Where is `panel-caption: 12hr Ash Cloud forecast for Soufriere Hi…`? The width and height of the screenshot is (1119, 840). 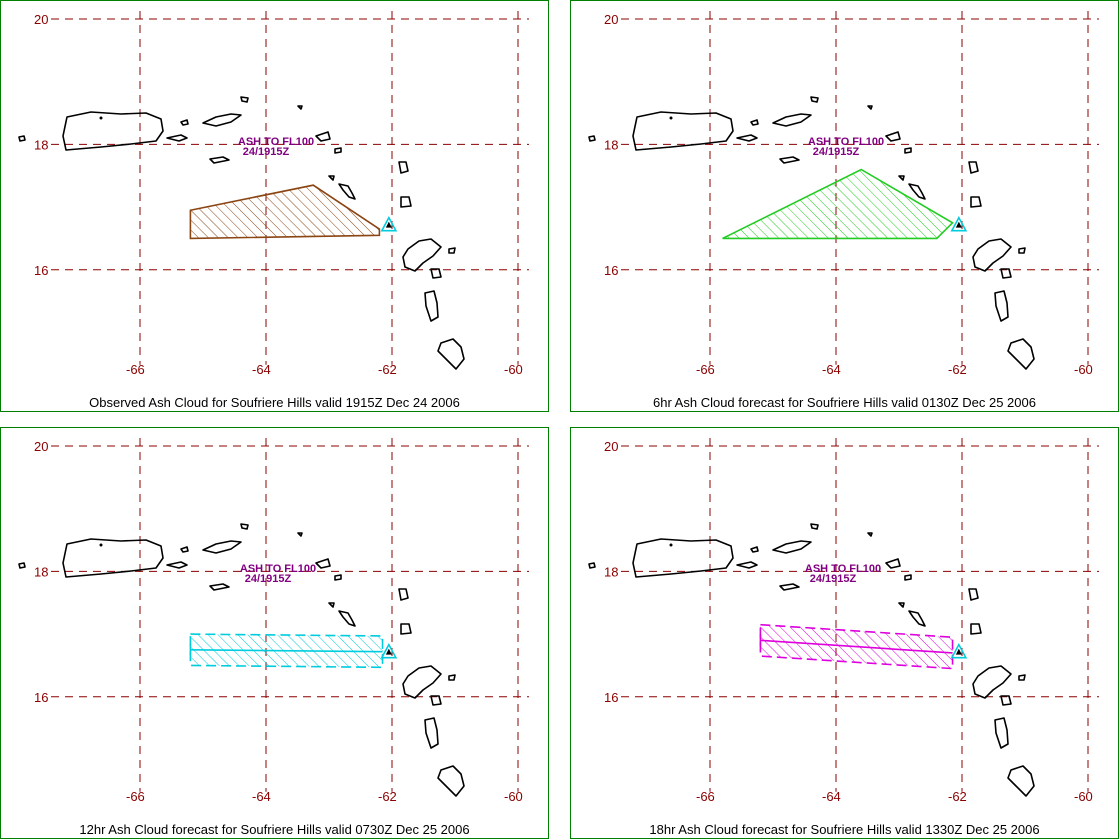 panel-caption: 12hr Ash Cloud forecast for Soufriere Hi… is located at coordinates (274, 829).